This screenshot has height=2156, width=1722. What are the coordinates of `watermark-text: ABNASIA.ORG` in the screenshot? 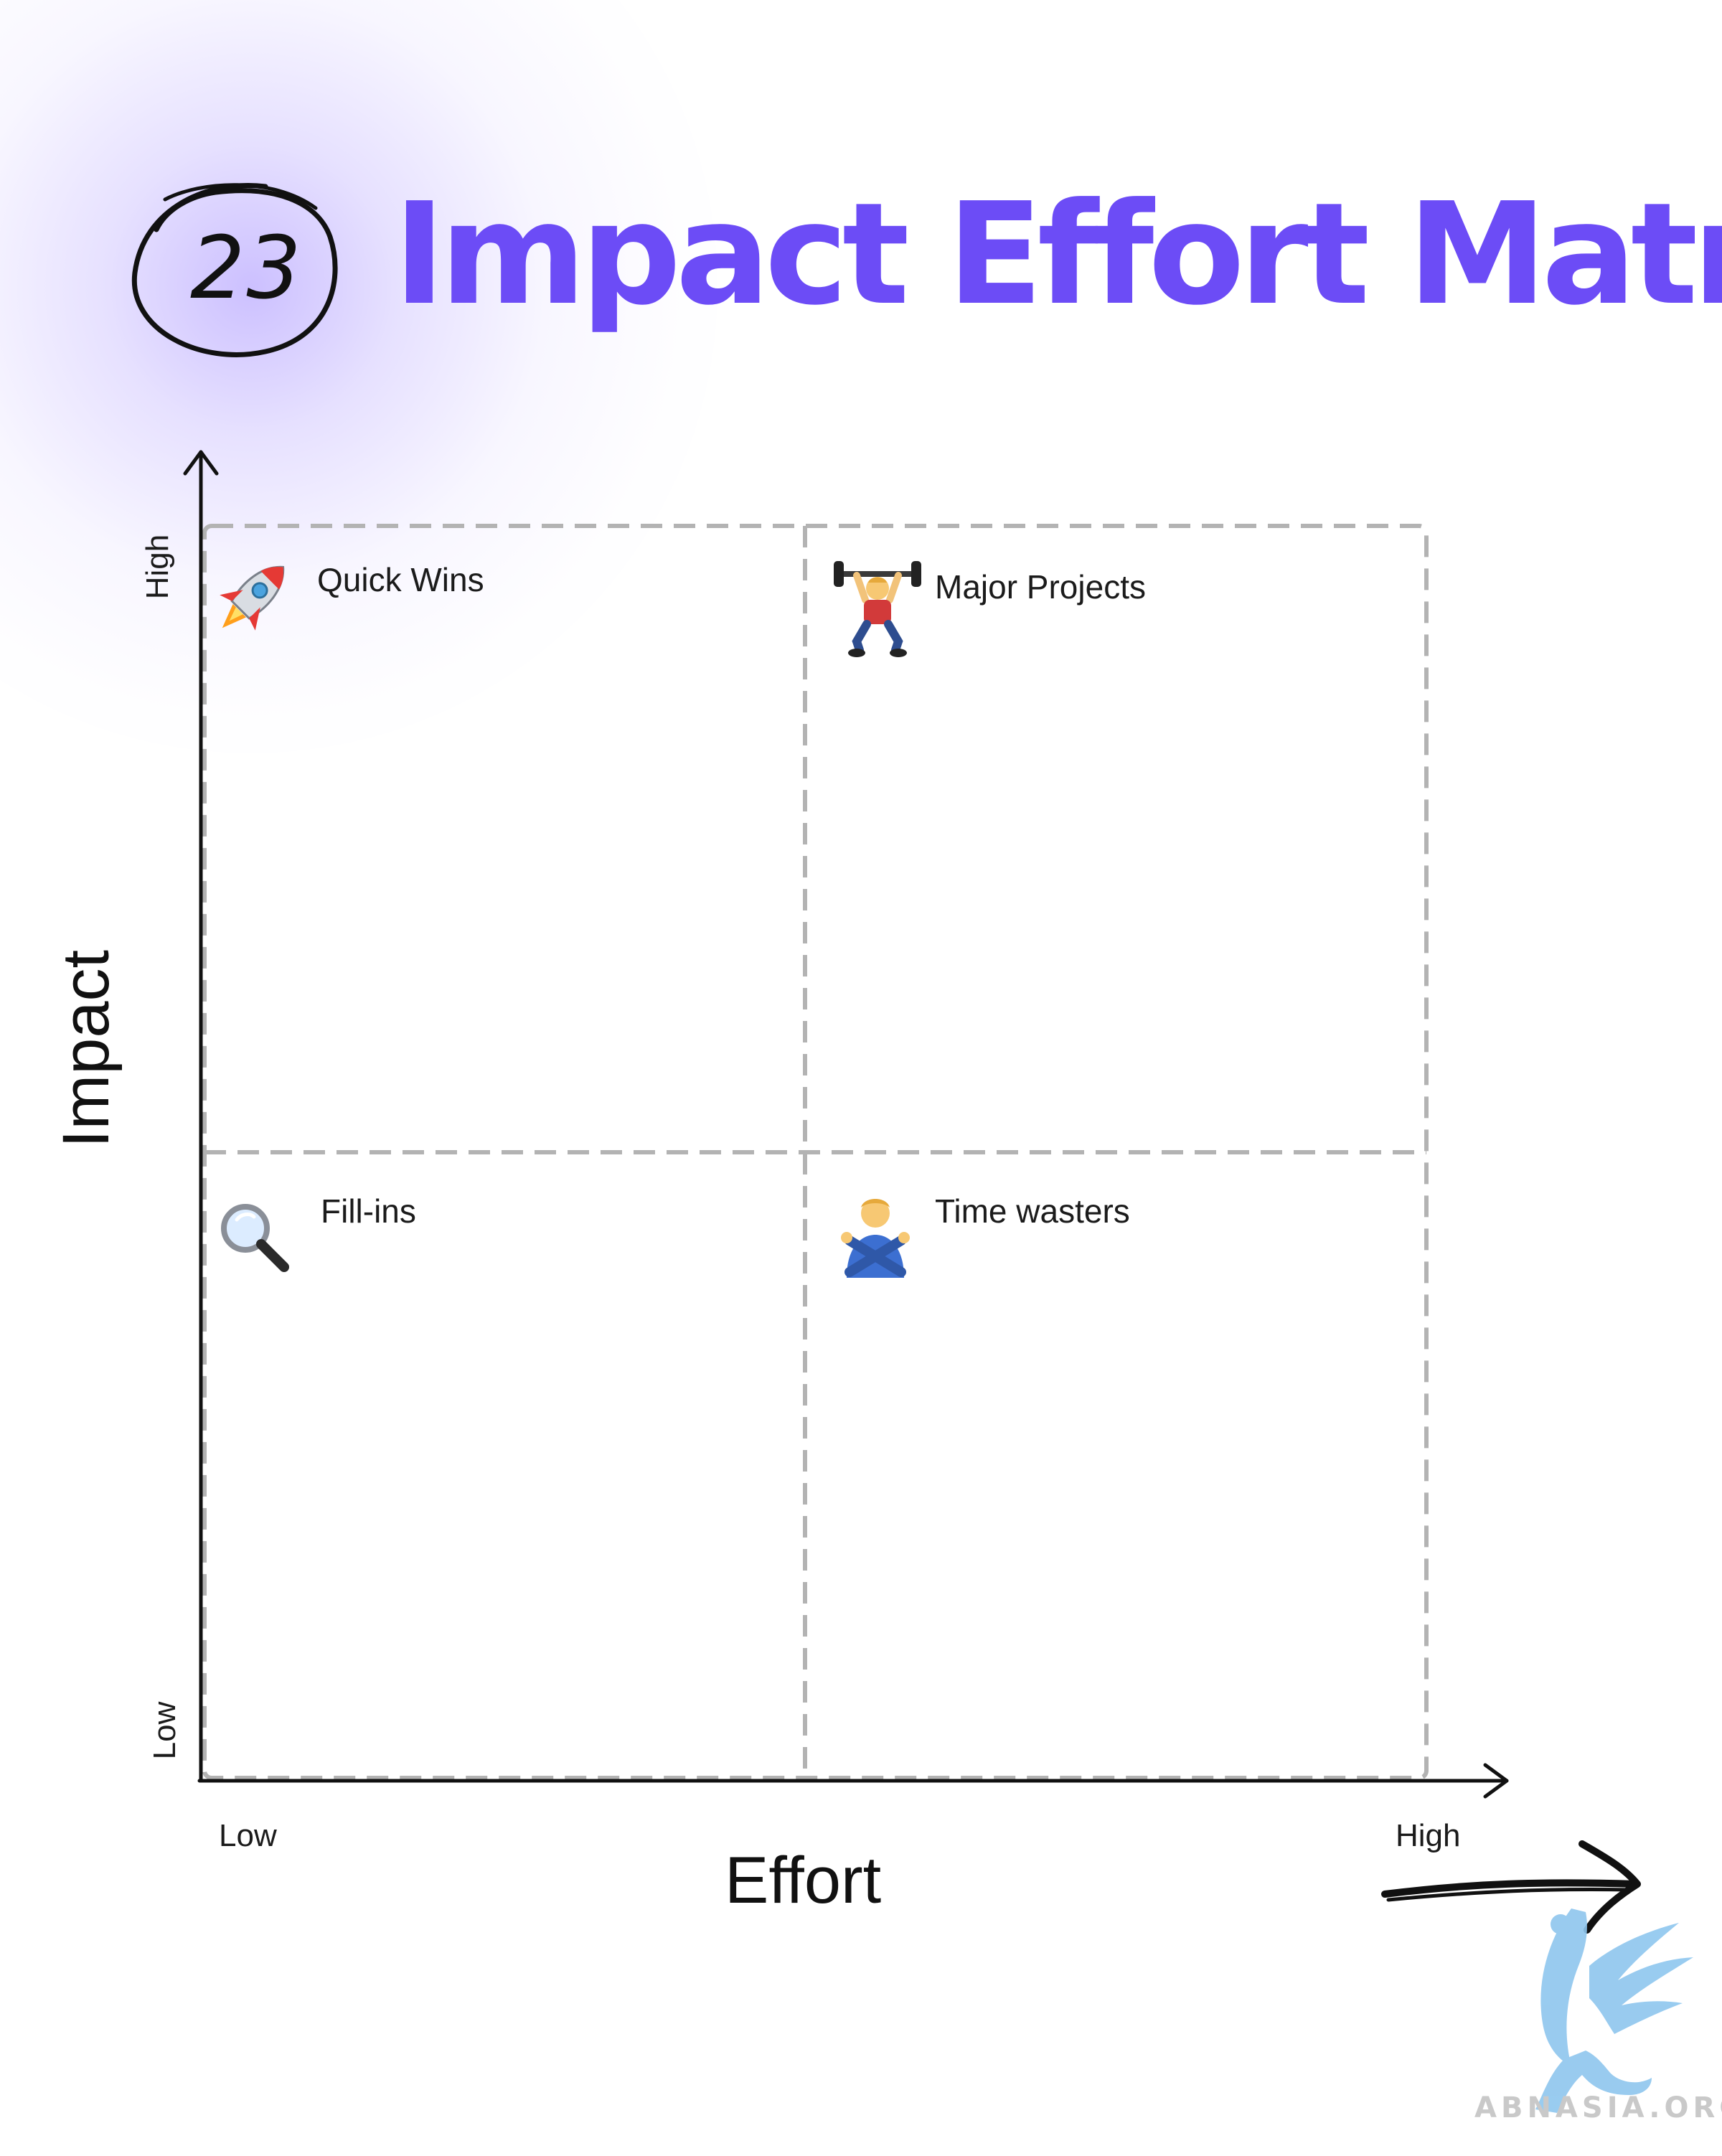 It's located at (1598, 2107).